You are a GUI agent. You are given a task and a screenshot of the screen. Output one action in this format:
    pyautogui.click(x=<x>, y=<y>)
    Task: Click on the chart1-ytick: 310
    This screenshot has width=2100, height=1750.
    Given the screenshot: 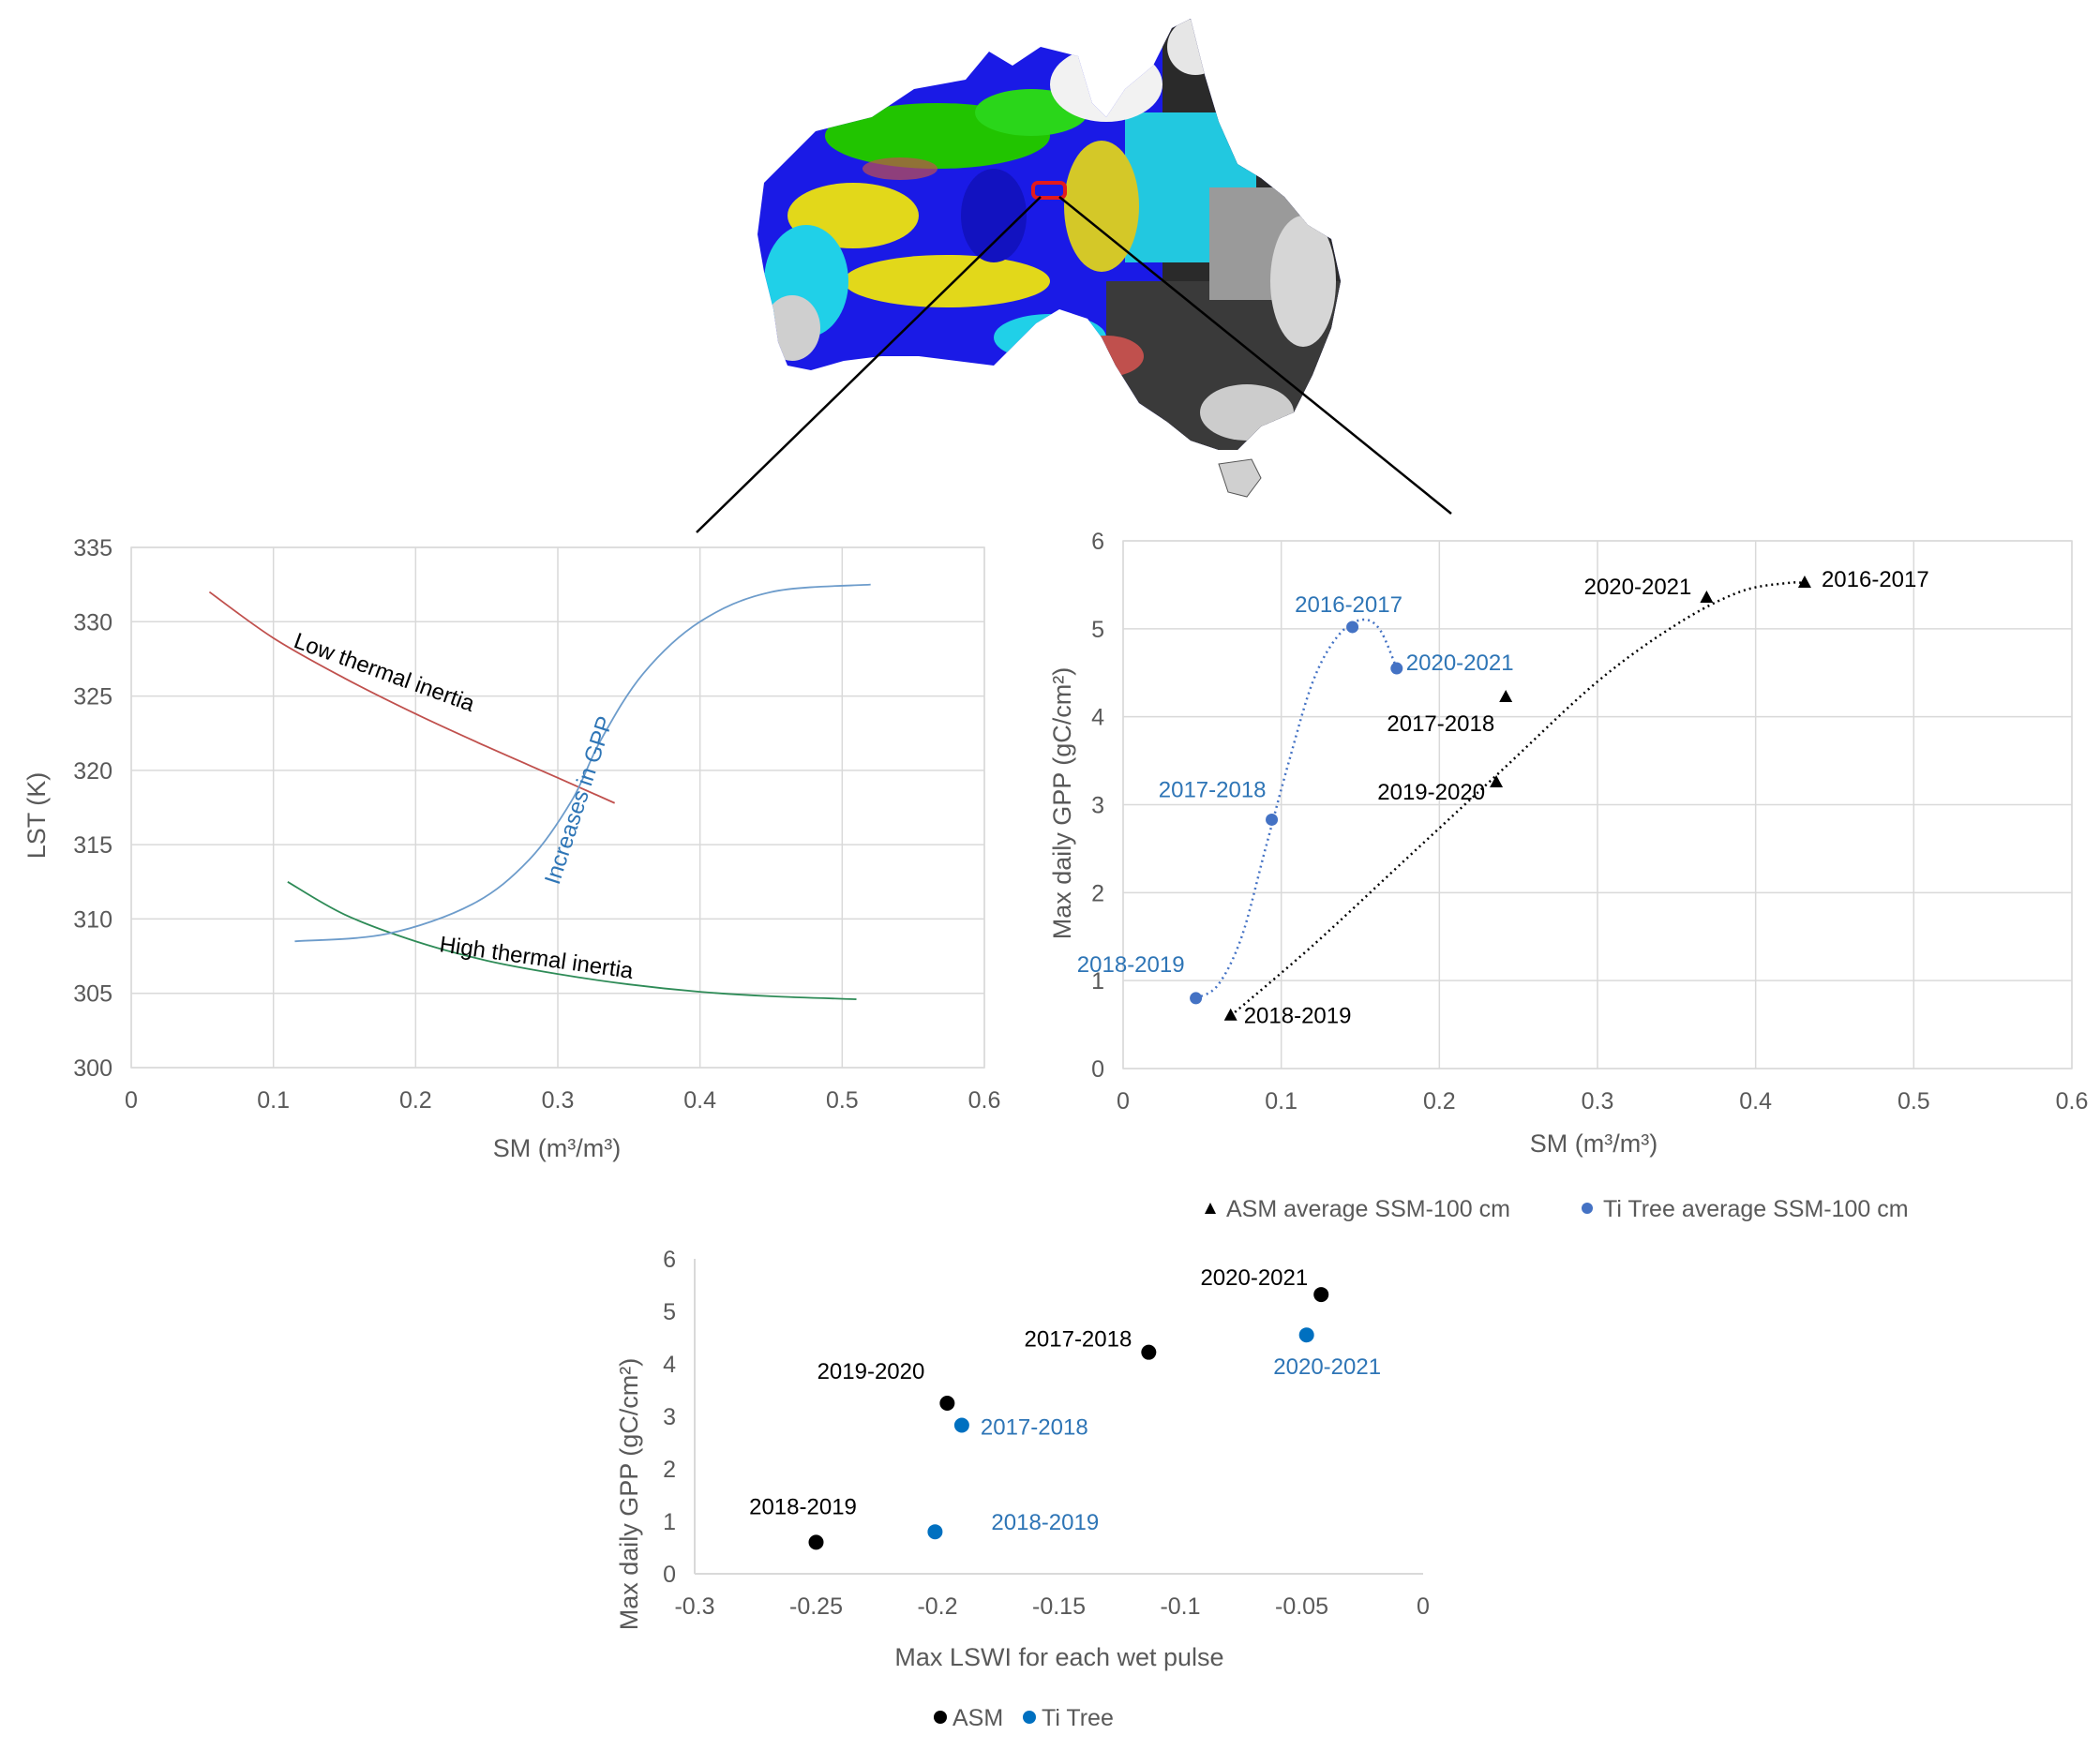 What is the action you would take?
    pyautogui.click(x=92, y=920)
    